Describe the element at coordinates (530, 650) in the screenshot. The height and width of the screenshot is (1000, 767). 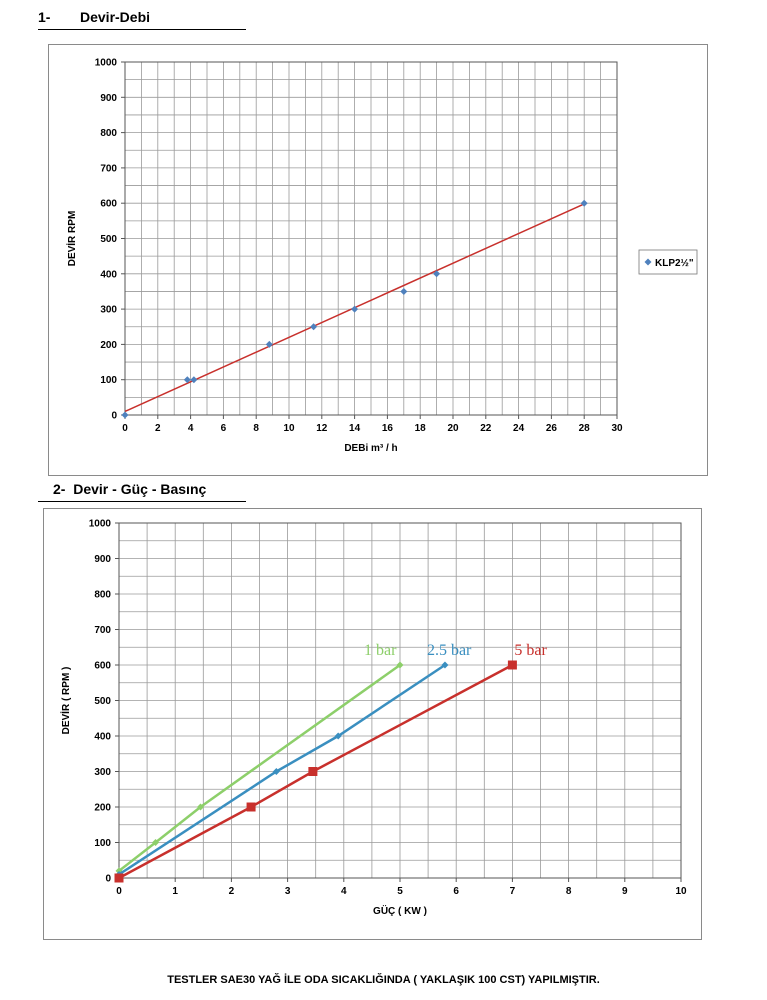
I see `series-label: 5 bar` at that location.